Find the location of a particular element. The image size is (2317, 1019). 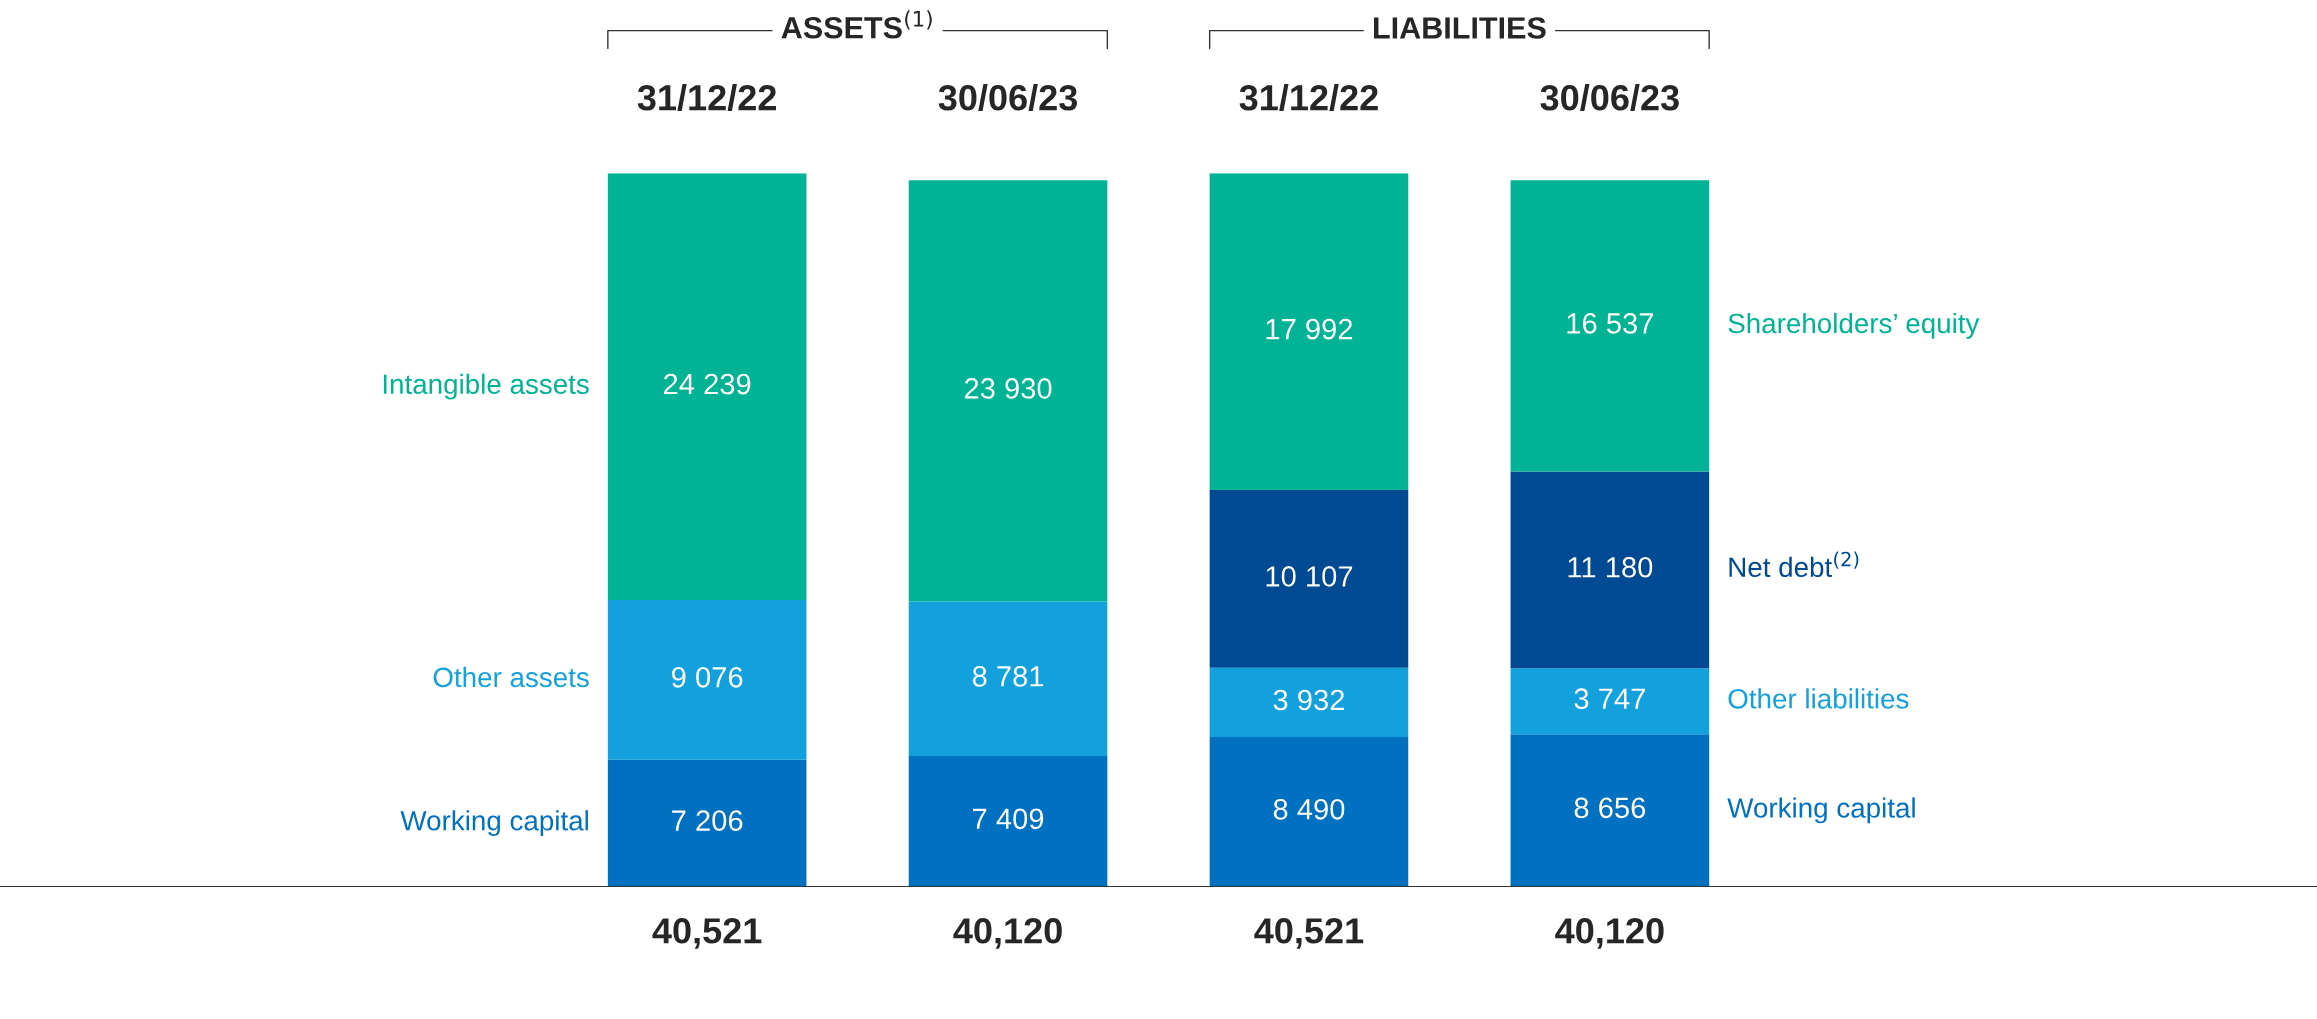

data-label: 3 932 is located at coordinates (1308, 700).